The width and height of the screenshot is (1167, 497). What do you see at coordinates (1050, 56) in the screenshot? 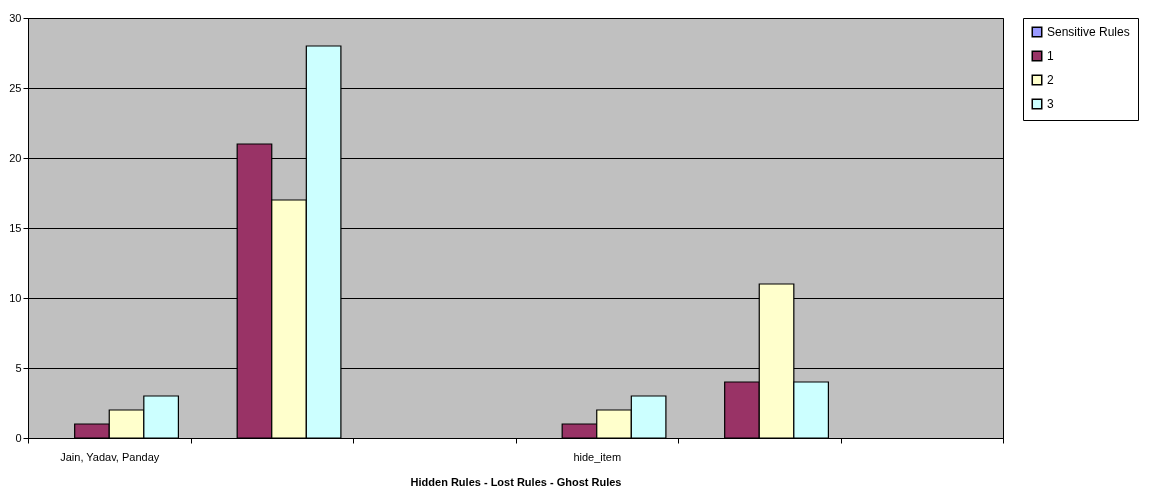
I see `legend-label: 1` at bounding box center [1050, 56].